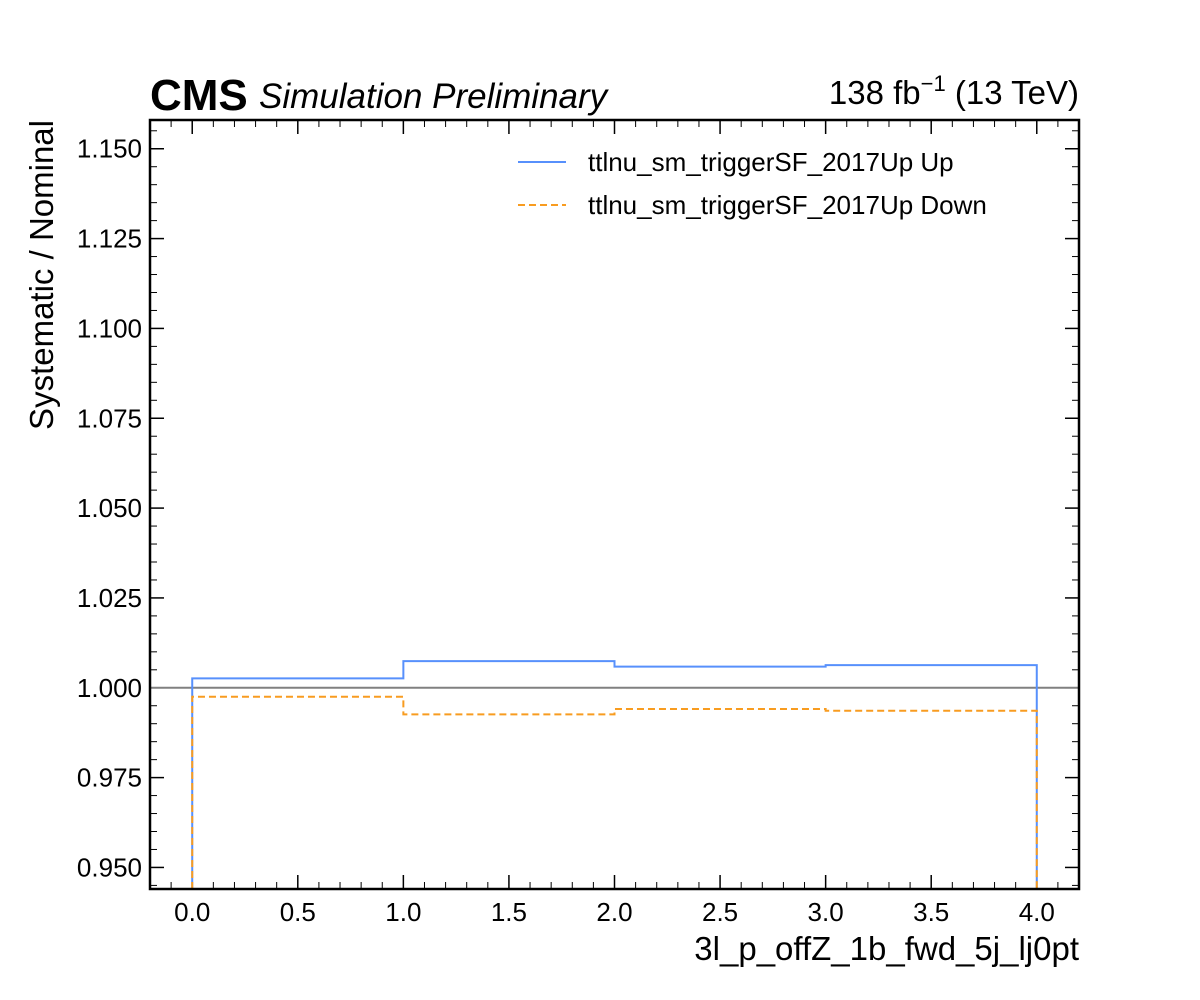 This screenshot has width=1200, height=1000. Describe the element at coordinates (614, 912) in the screenshot. I see `x-tick-label: 2.0` at that location.